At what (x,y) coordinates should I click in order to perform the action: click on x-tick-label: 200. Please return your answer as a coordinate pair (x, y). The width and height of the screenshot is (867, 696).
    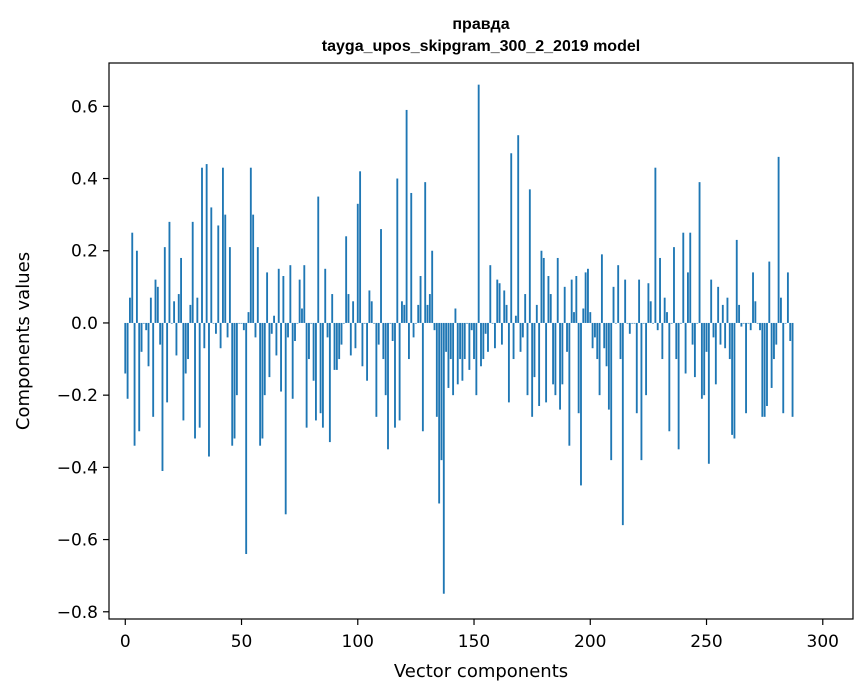
    Looking at the image, I should click on (590, 642).